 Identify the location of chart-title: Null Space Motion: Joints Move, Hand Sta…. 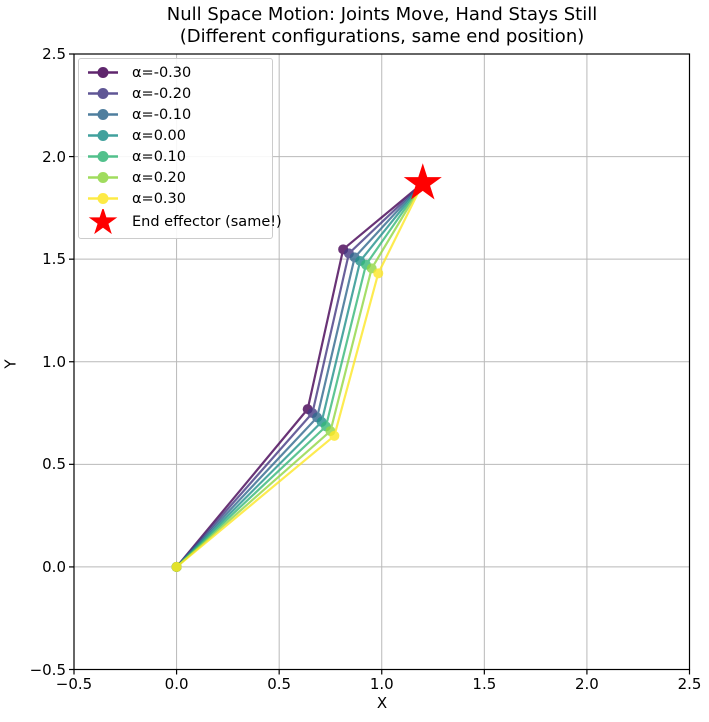
(382, 26).